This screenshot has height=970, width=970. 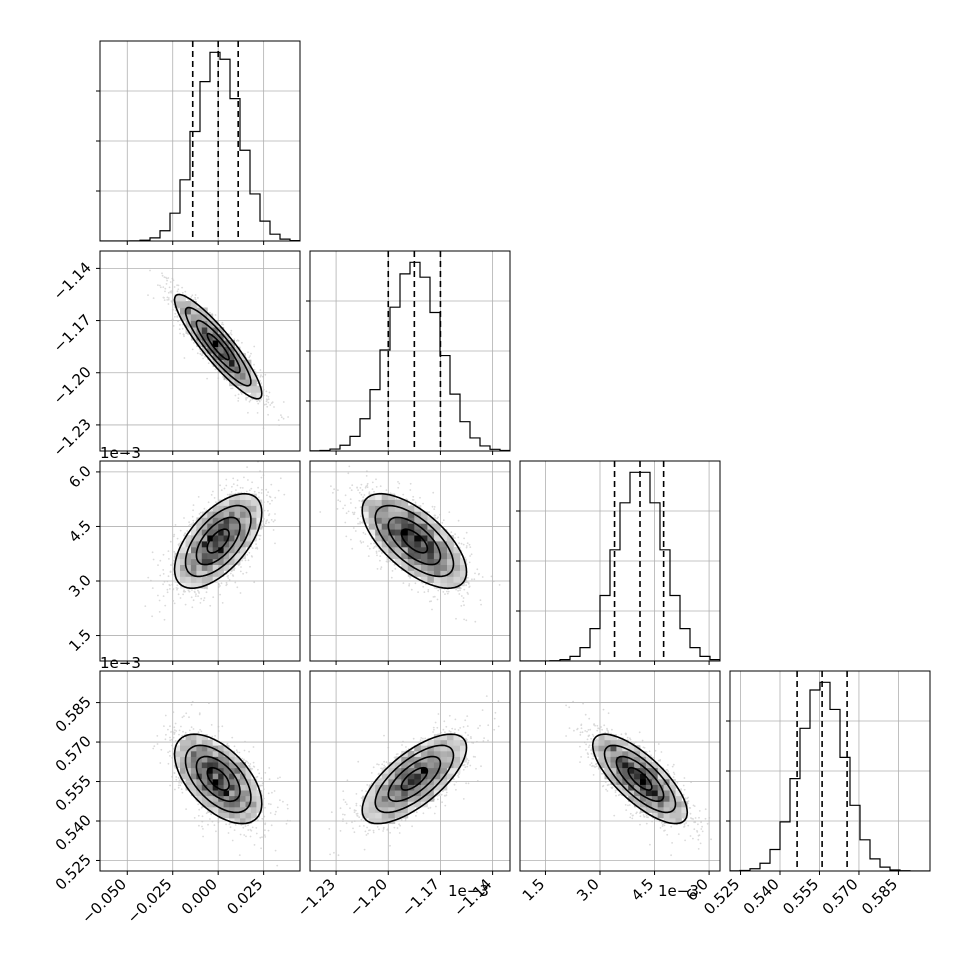 I want to click on contour-line, so click(x=218, y=346).